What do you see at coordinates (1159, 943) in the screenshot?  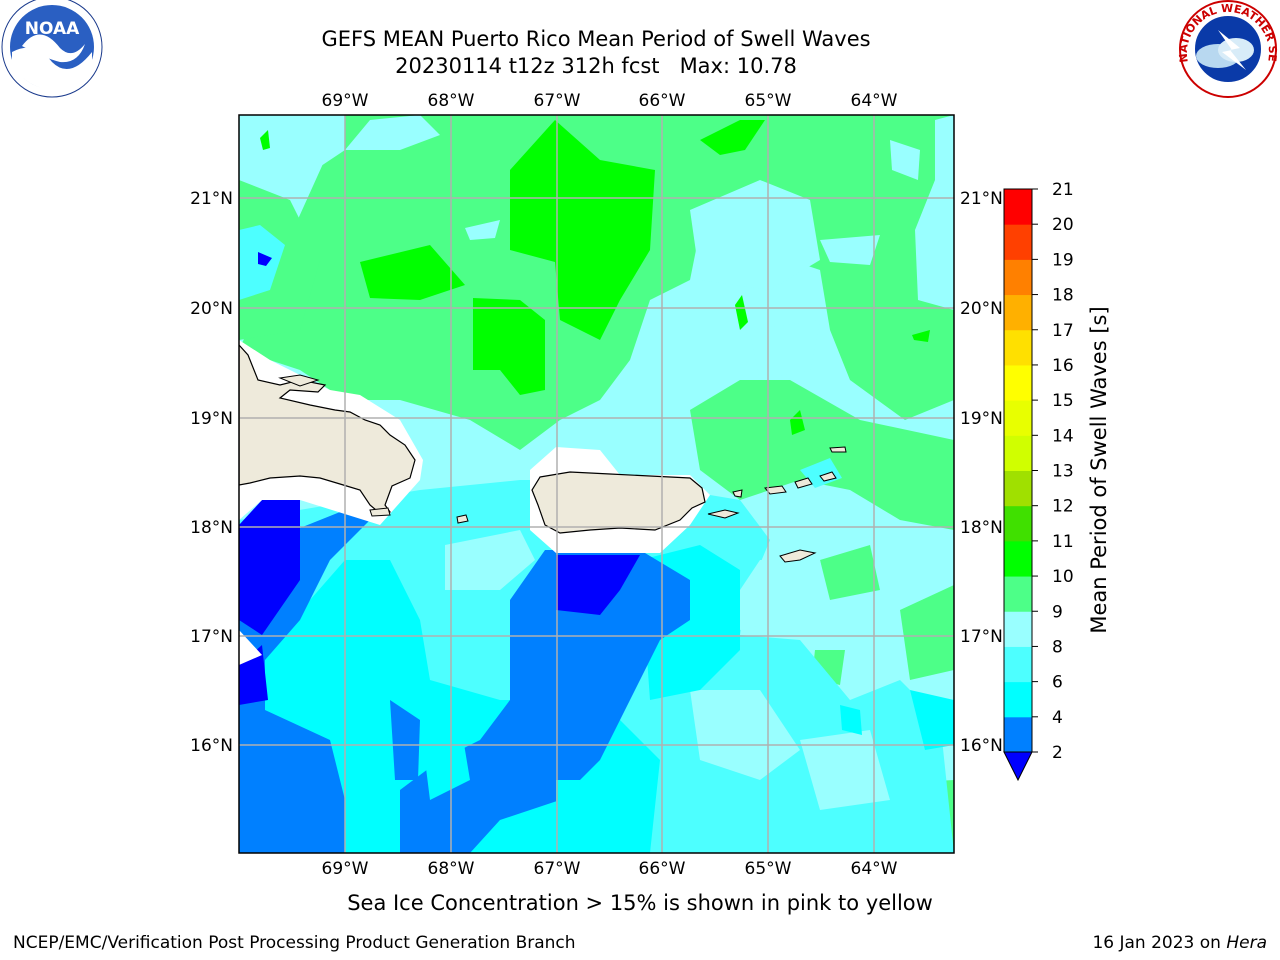 I see `footer-date-text: 16 Jan 2023 on` at bounding box center [1159, 943].